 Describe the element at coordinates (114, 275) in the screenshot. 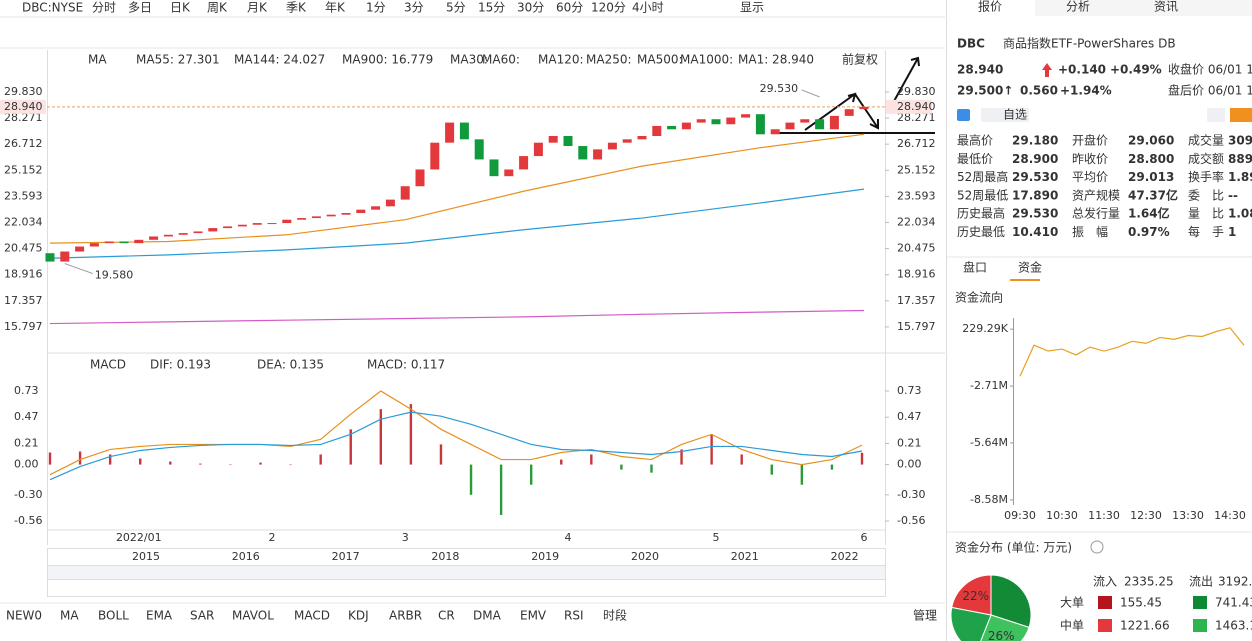

I see `low-label: 19.580` at that location.